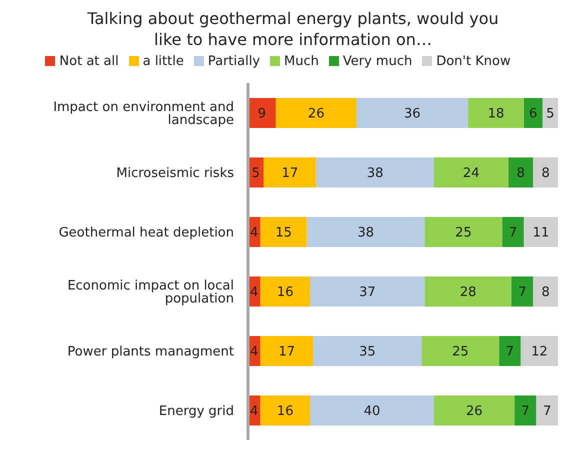 This screenshot has width=586, height=468. Describe the element at coordinates (146, 232) in the screenshot. I see `y-tick-label: Geothermal heat depletion` at that location.